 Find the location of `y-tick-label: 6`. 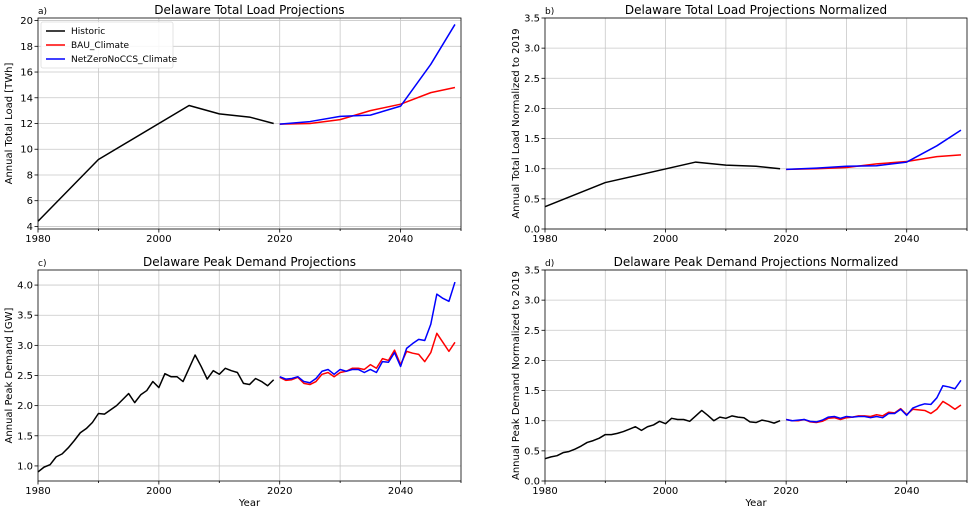

y-tick-label: 6 is located at coordinates (30, 201).